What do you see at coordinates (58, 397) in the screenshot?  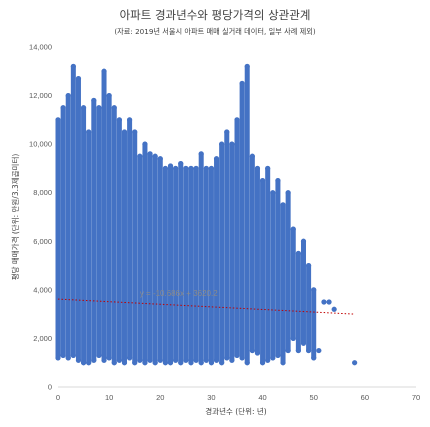 I see `x-tick-label: 0` at bounding box center [58, 397].